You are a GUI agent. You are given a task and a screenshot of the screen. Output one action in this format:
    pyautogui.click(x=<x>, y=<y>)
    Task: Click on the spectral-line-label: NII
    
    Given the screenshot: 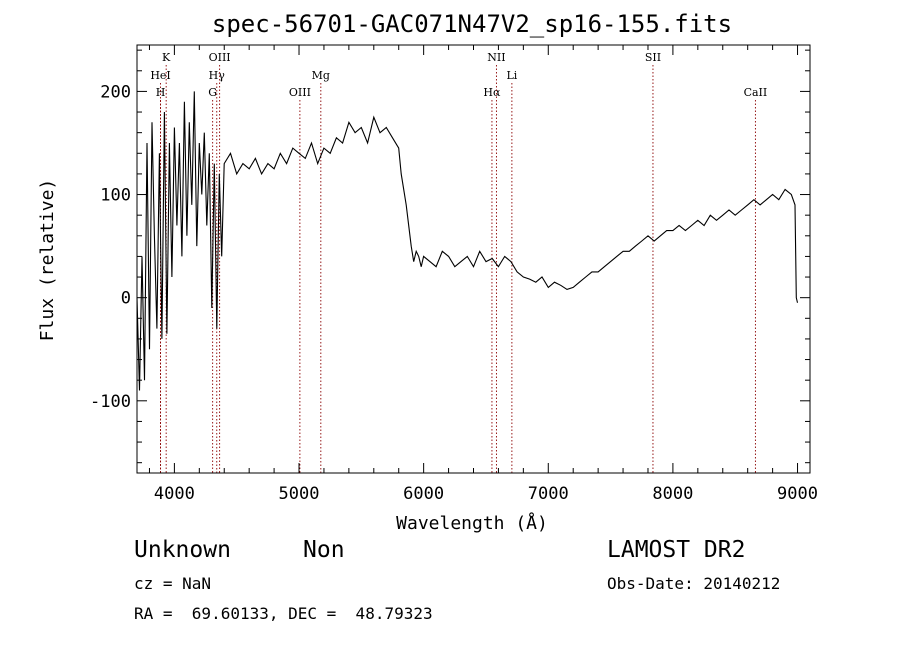 What is the action you would take?
    pyautogui.click(x=496, y=57)
    